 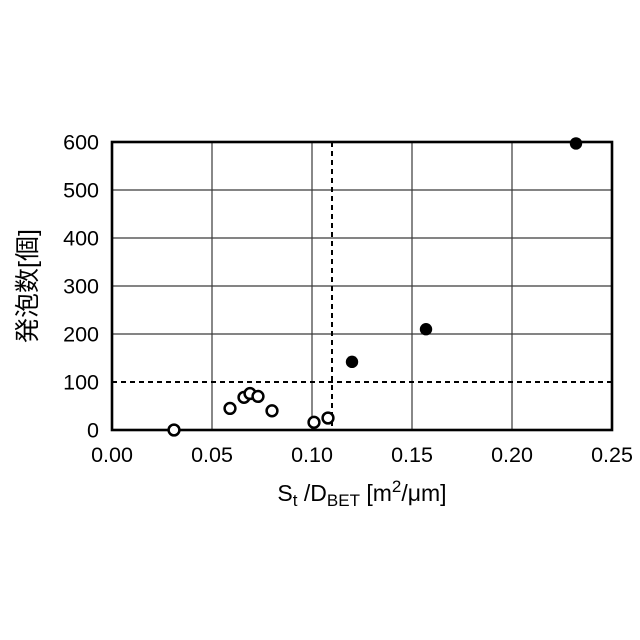 I want to click on y-tick-label: 500, so click(x=81, y=191).